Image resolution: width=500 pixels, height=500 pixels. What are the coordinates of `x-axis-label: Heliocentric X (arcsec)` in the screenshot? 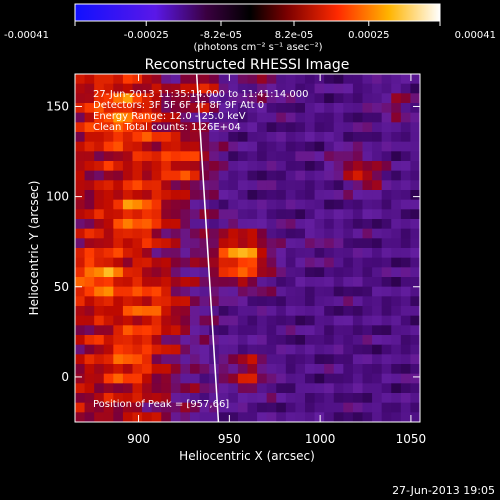 It's located at (247, 456).